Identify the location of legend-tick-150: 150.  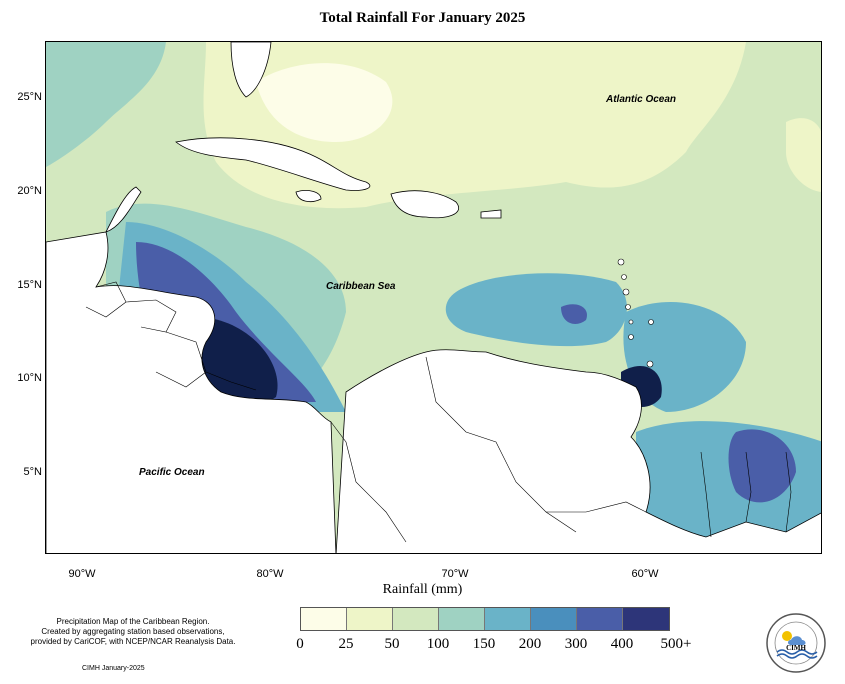
(484, 644).